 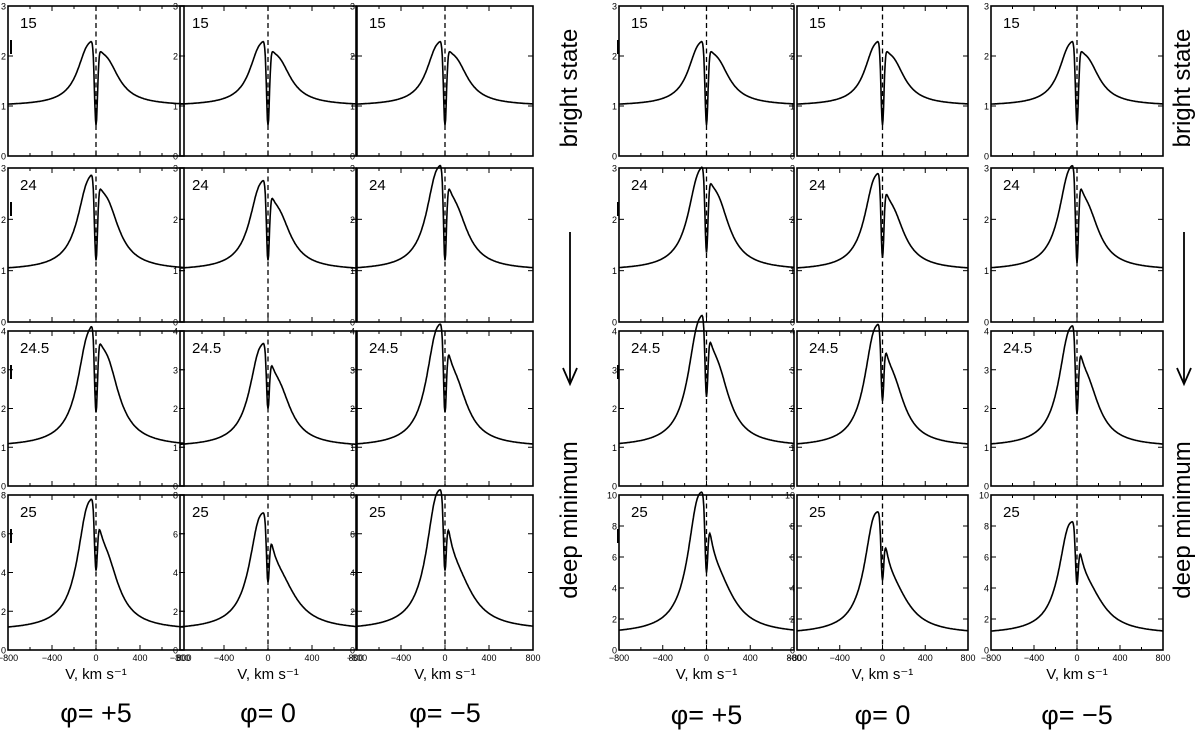 What do you see at coordinates (1034, 658) in the screenshot?
I see `x-tick-label: −400` at bounding box center [1034, 658].